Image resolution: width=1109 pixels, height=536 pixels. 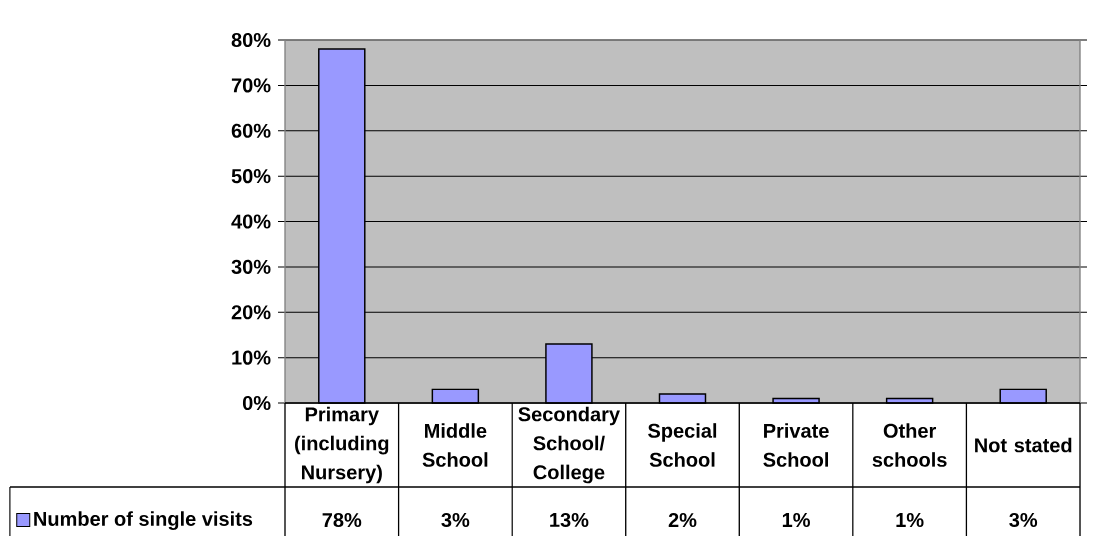 What do you see at coordinates (251, 266) in the screenshot?
I see `y-tick-label: 30%` at bounding box center [251, 266].